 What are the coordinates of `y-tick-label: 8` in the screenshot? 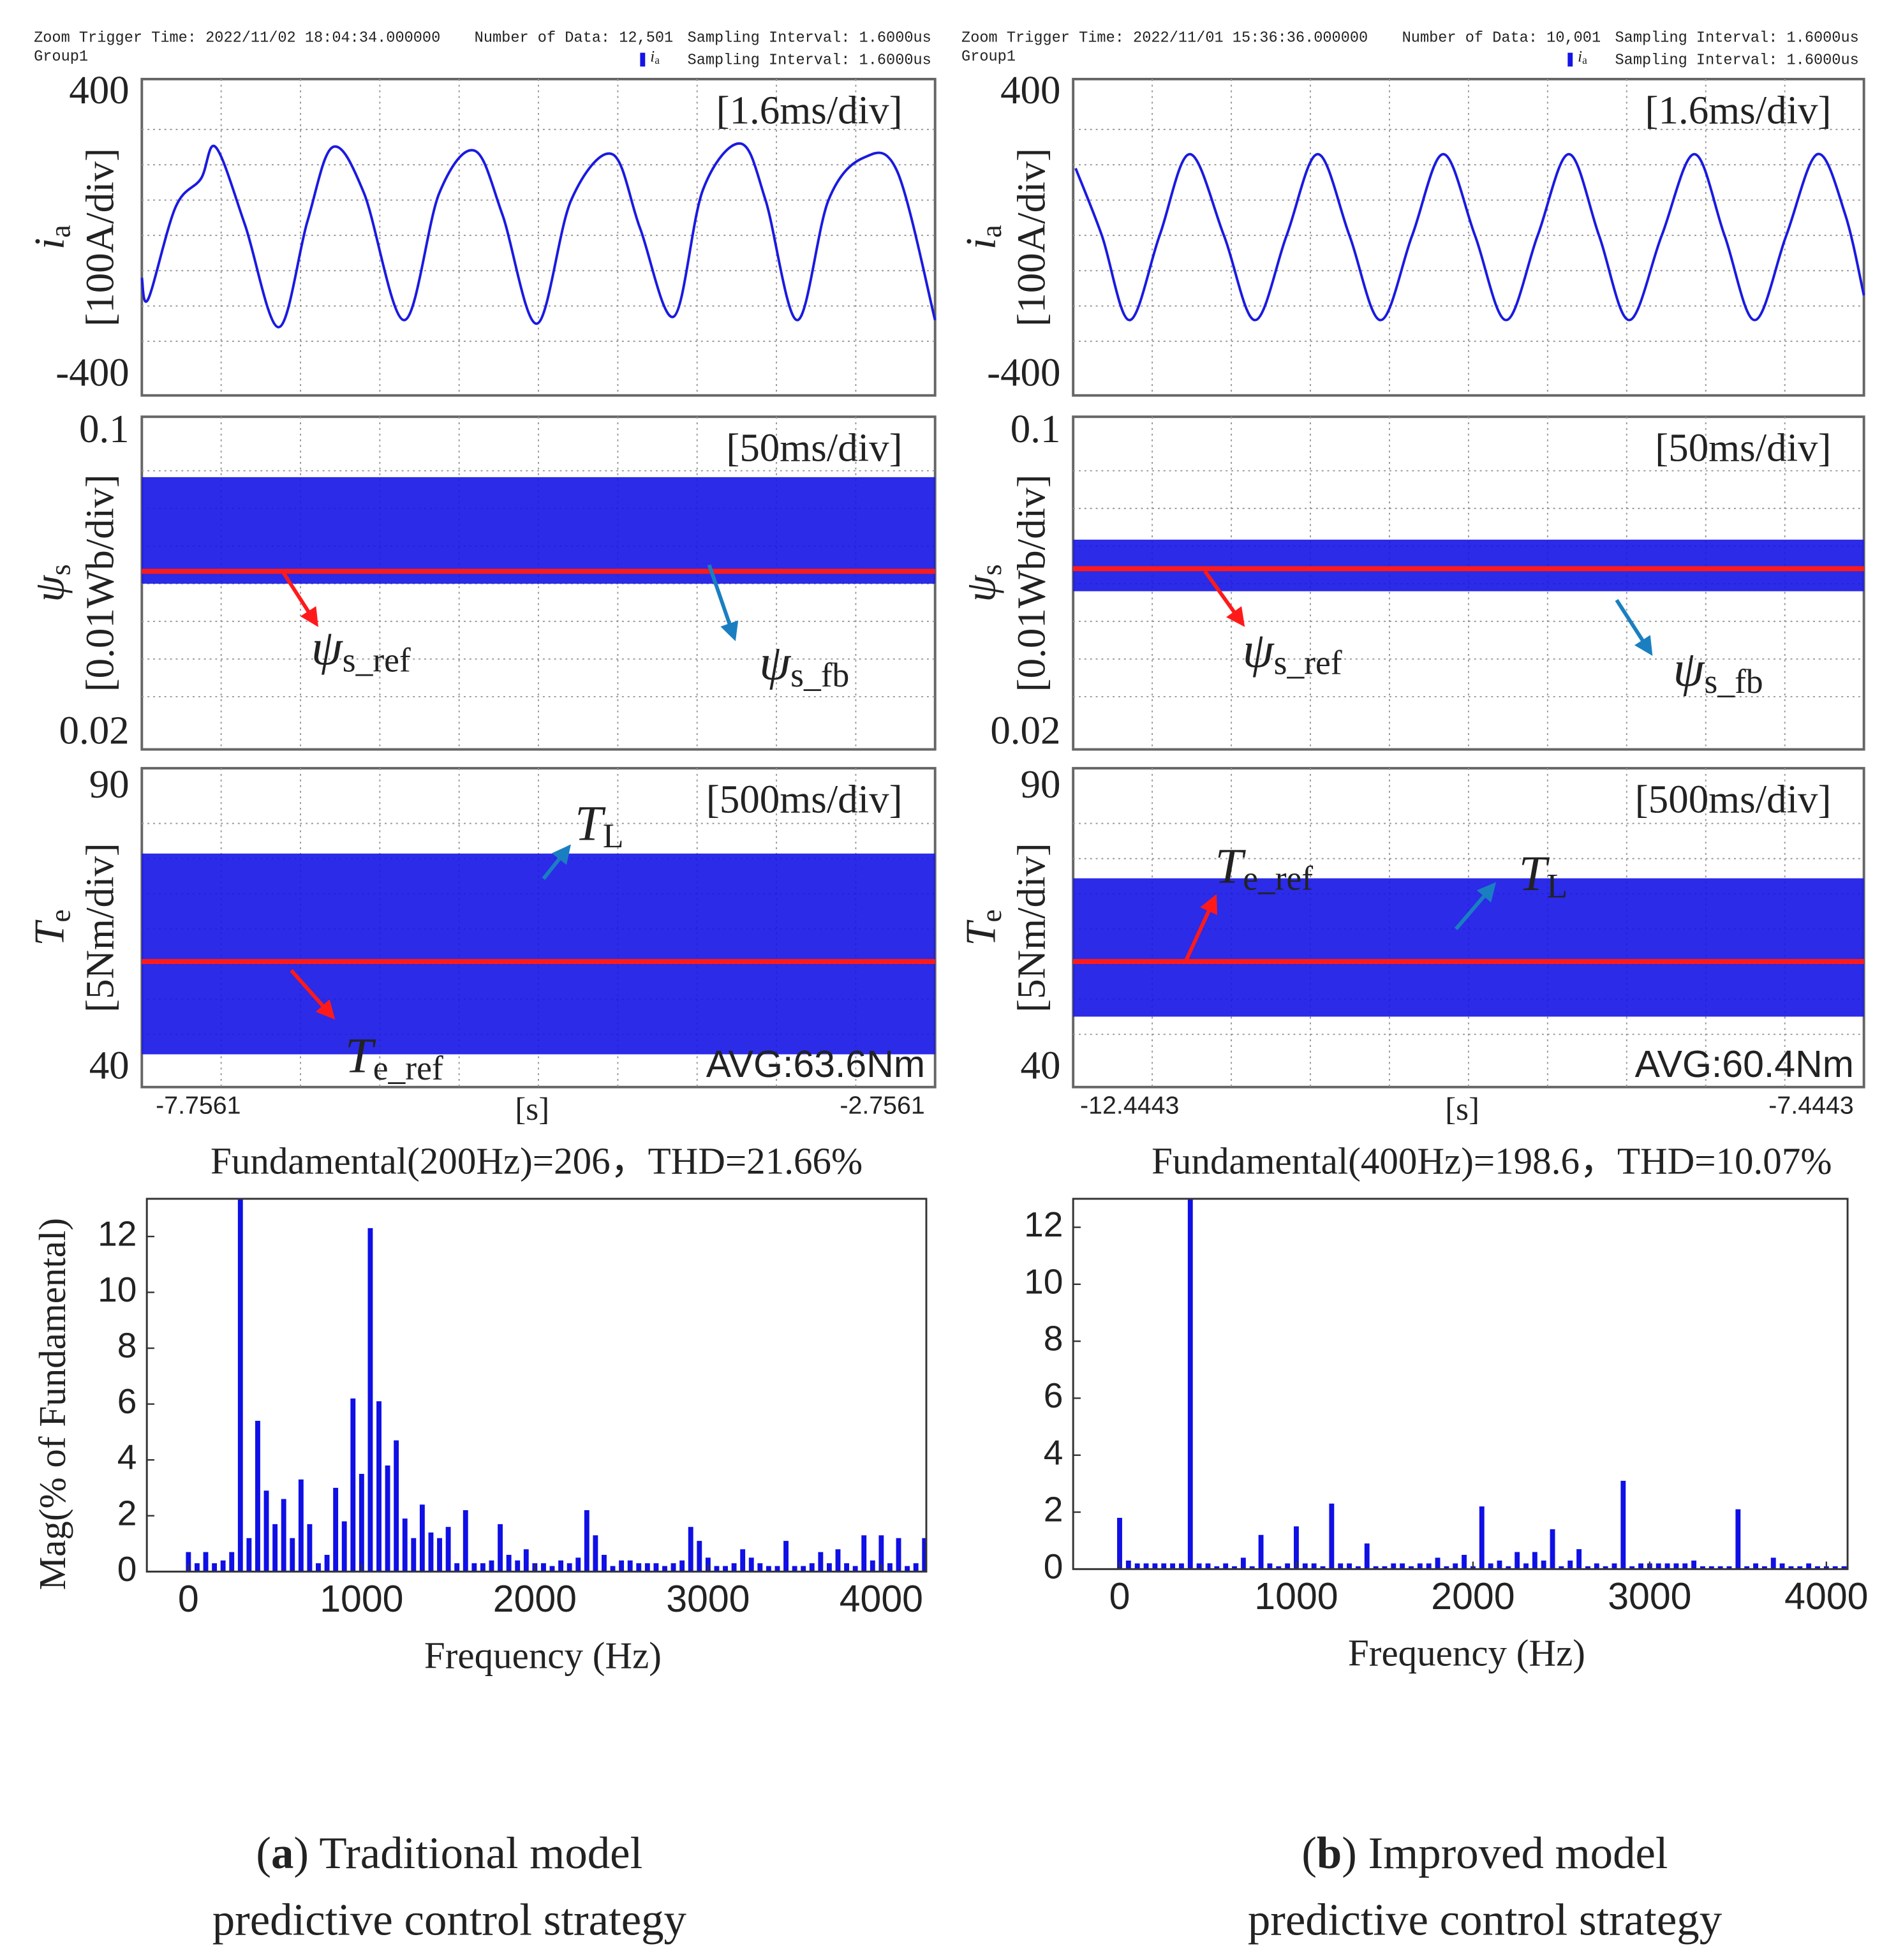 It's located at (1054, 1339).